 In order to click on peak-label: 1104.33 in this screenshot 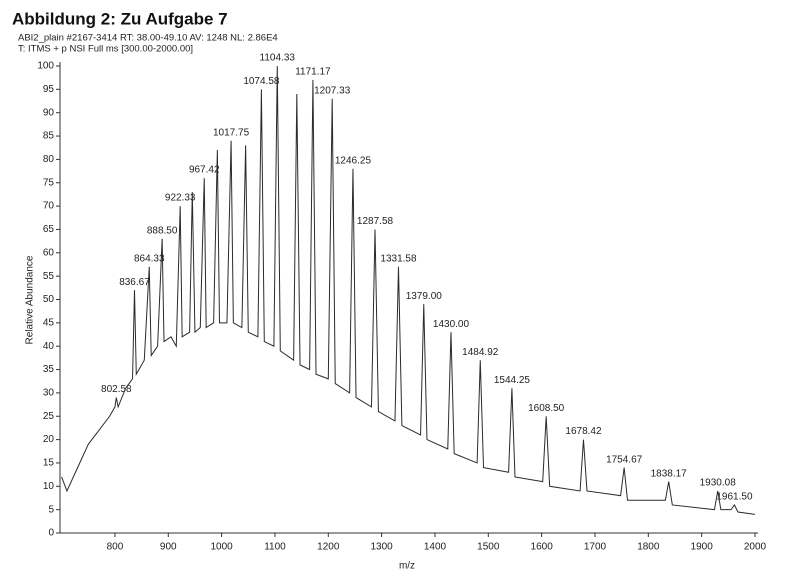, I will do `click(278, 58)`.